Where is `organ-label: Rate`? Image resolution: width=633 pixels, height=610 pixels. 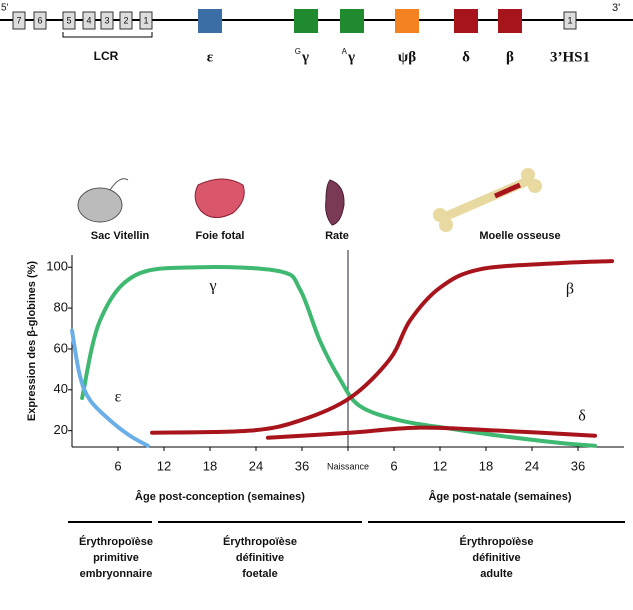
organ-label: Rate is located at coordinates (337, 236).